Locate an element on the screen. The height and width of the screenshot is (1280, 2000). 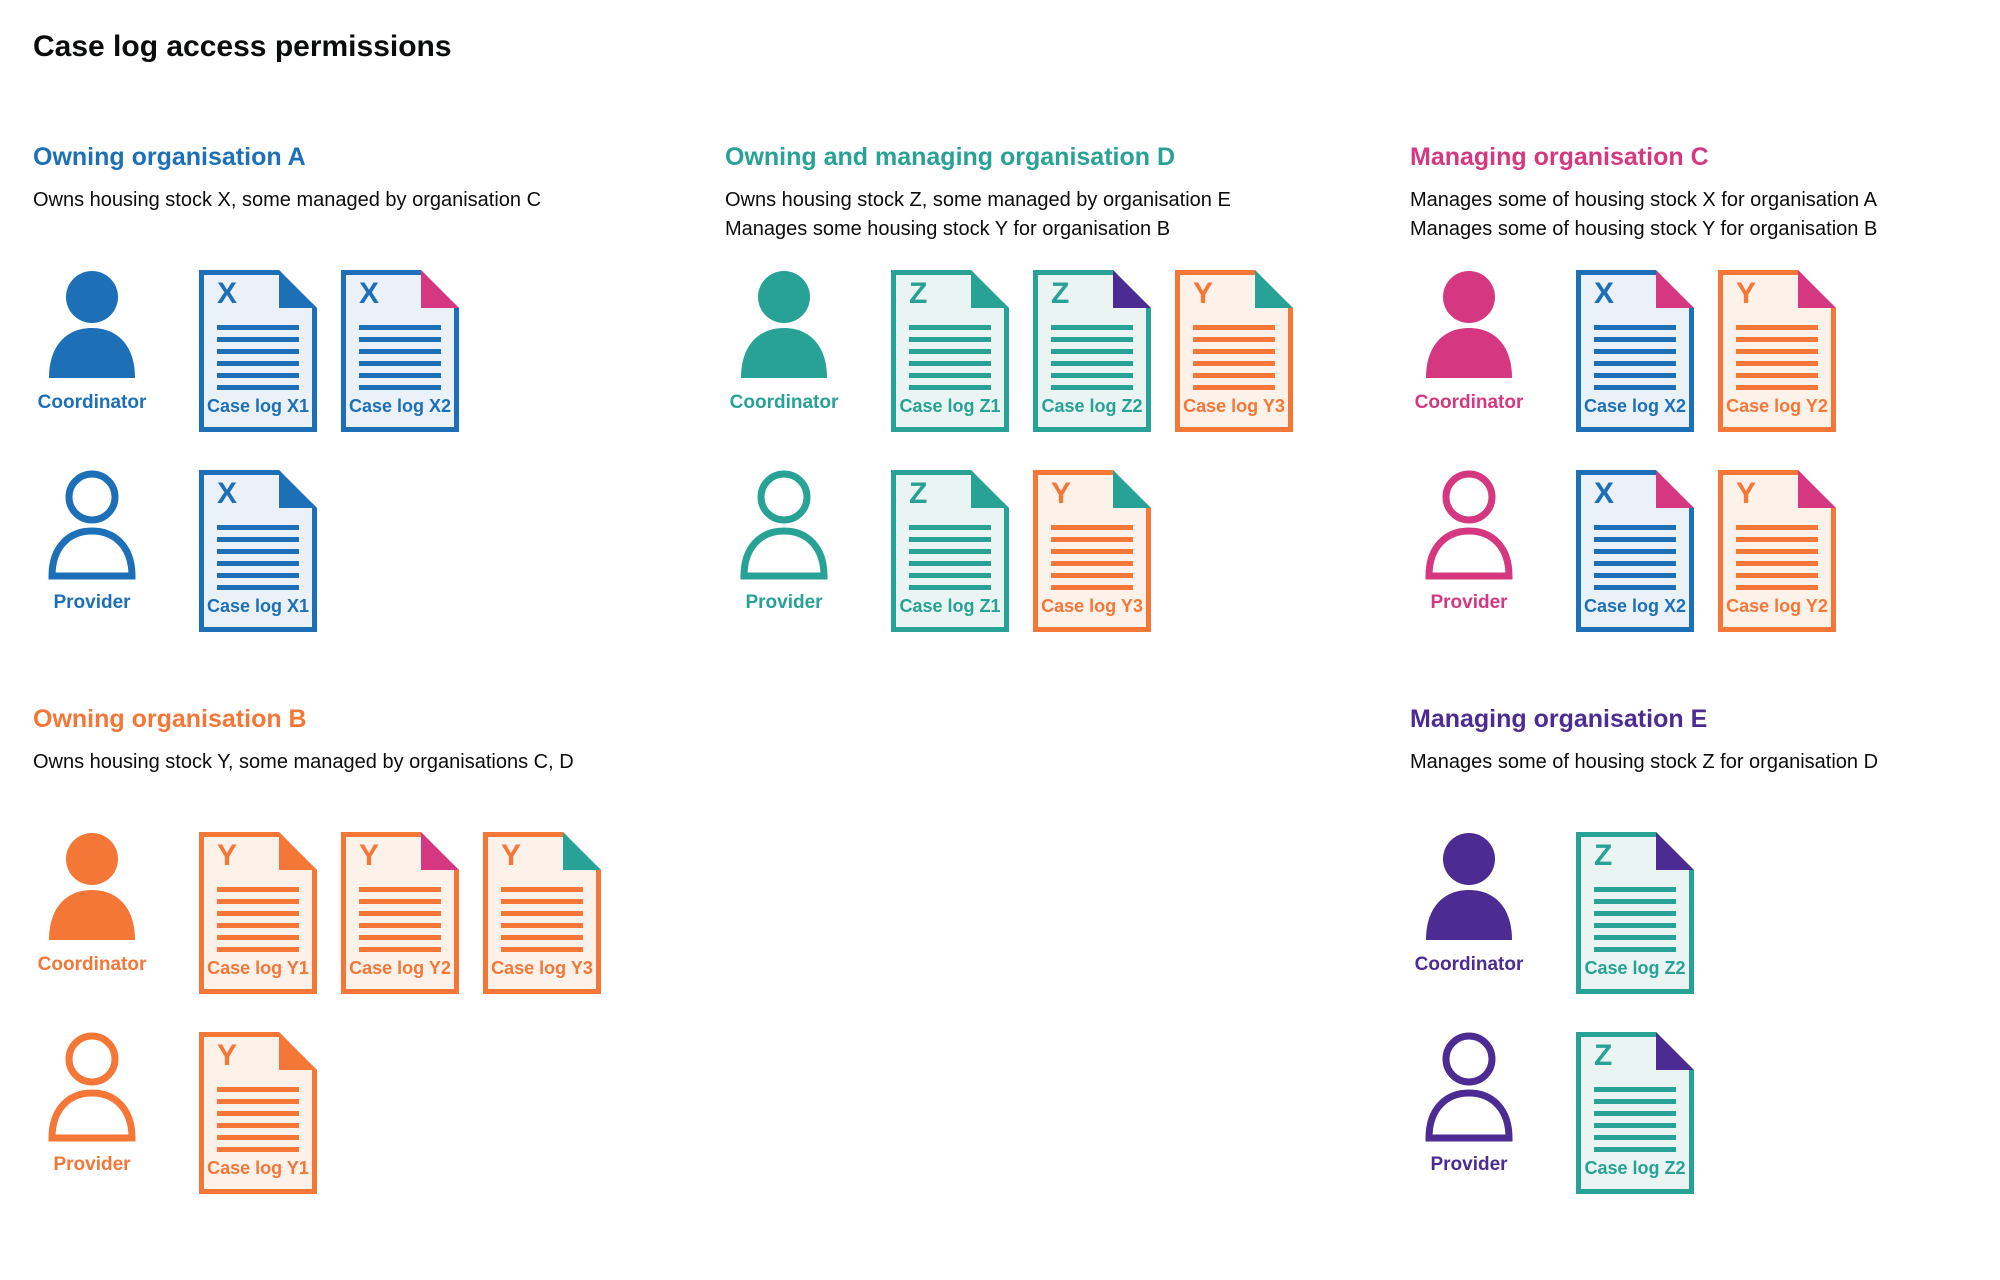
case-log-card: Z Case log Z1 is located at coordinates (950, 551).